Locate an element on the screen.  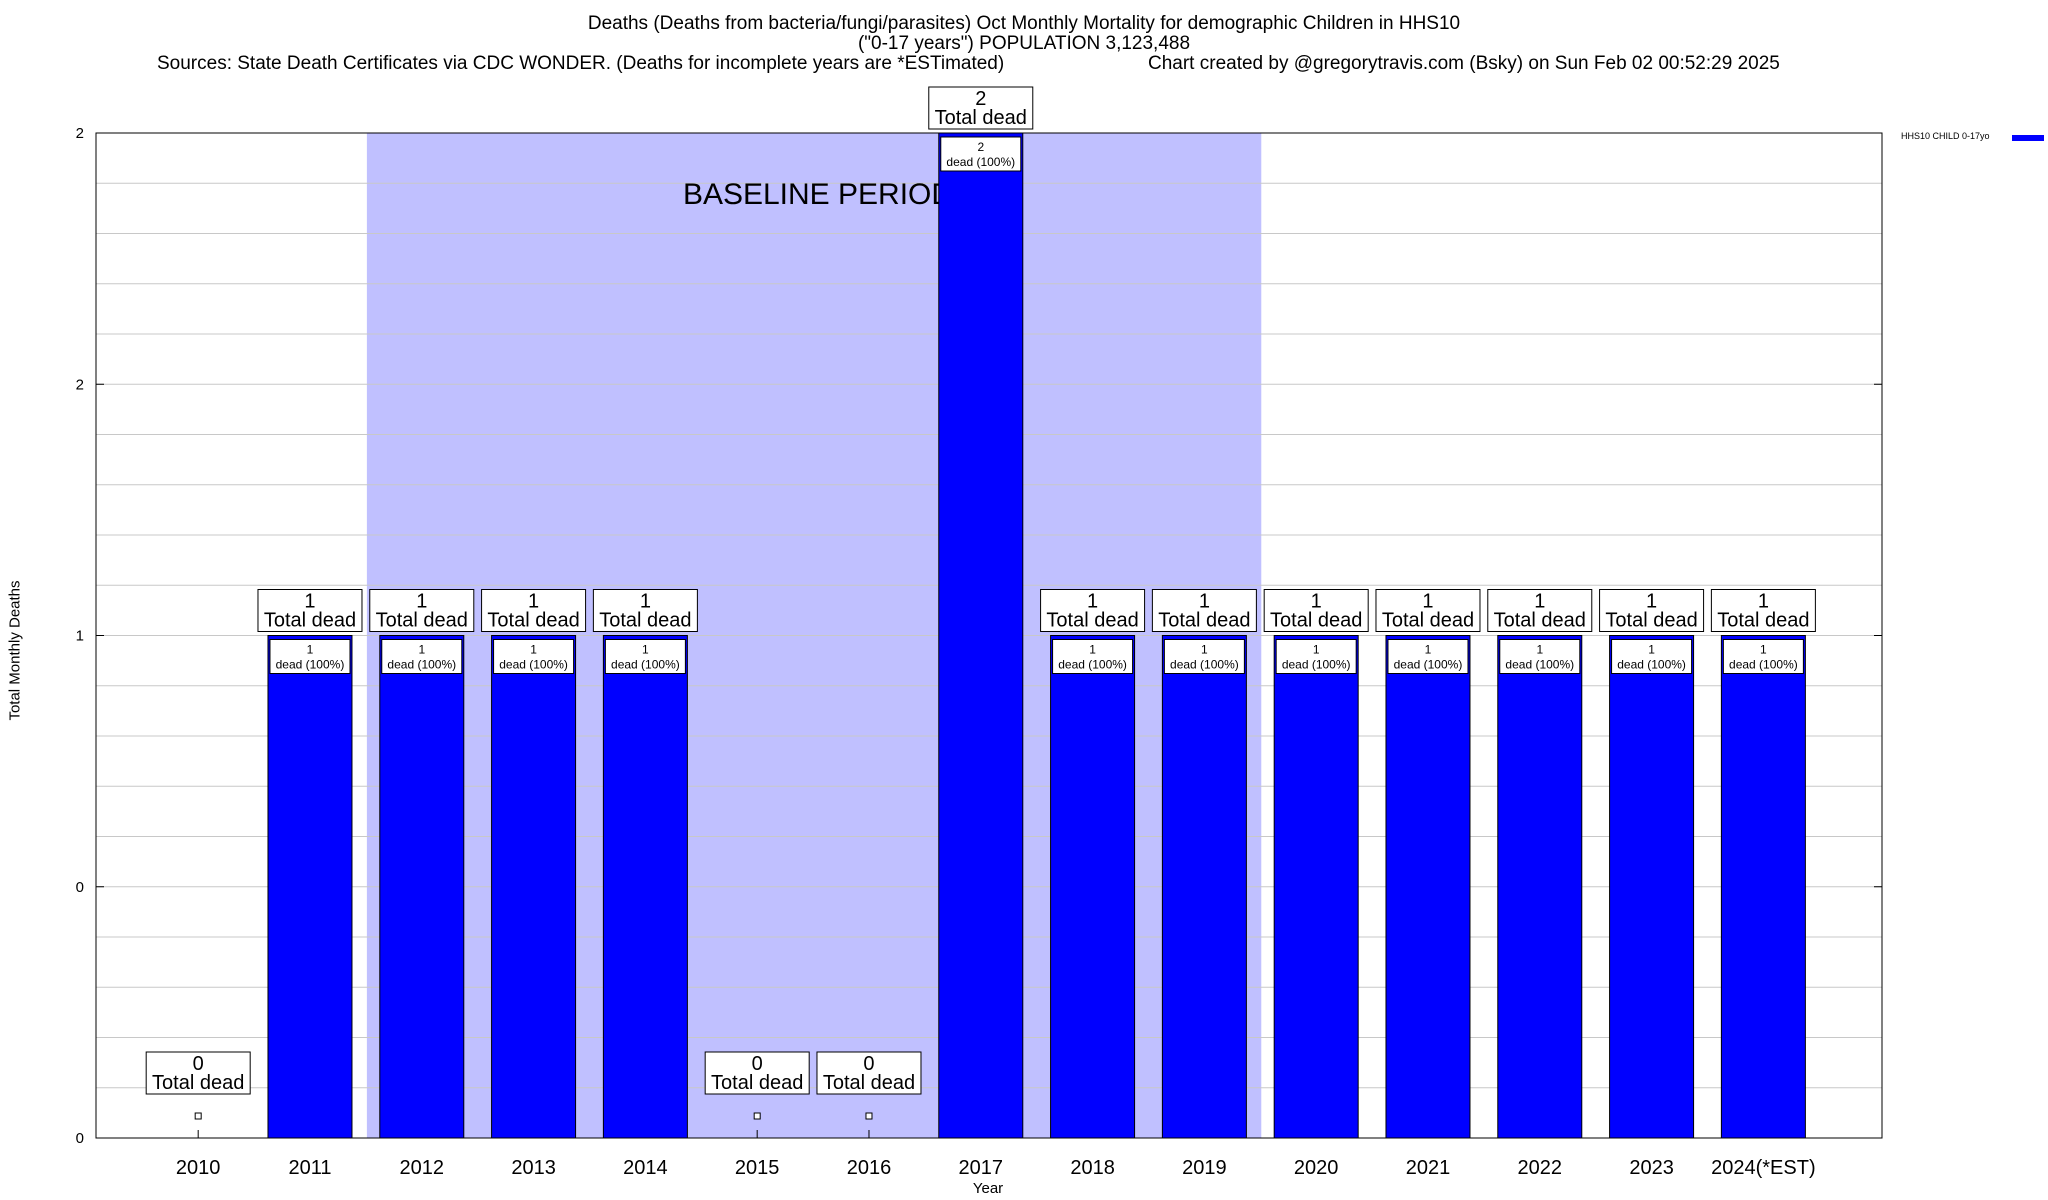
total-label-value: 2 is located at coordinates (980, 99).